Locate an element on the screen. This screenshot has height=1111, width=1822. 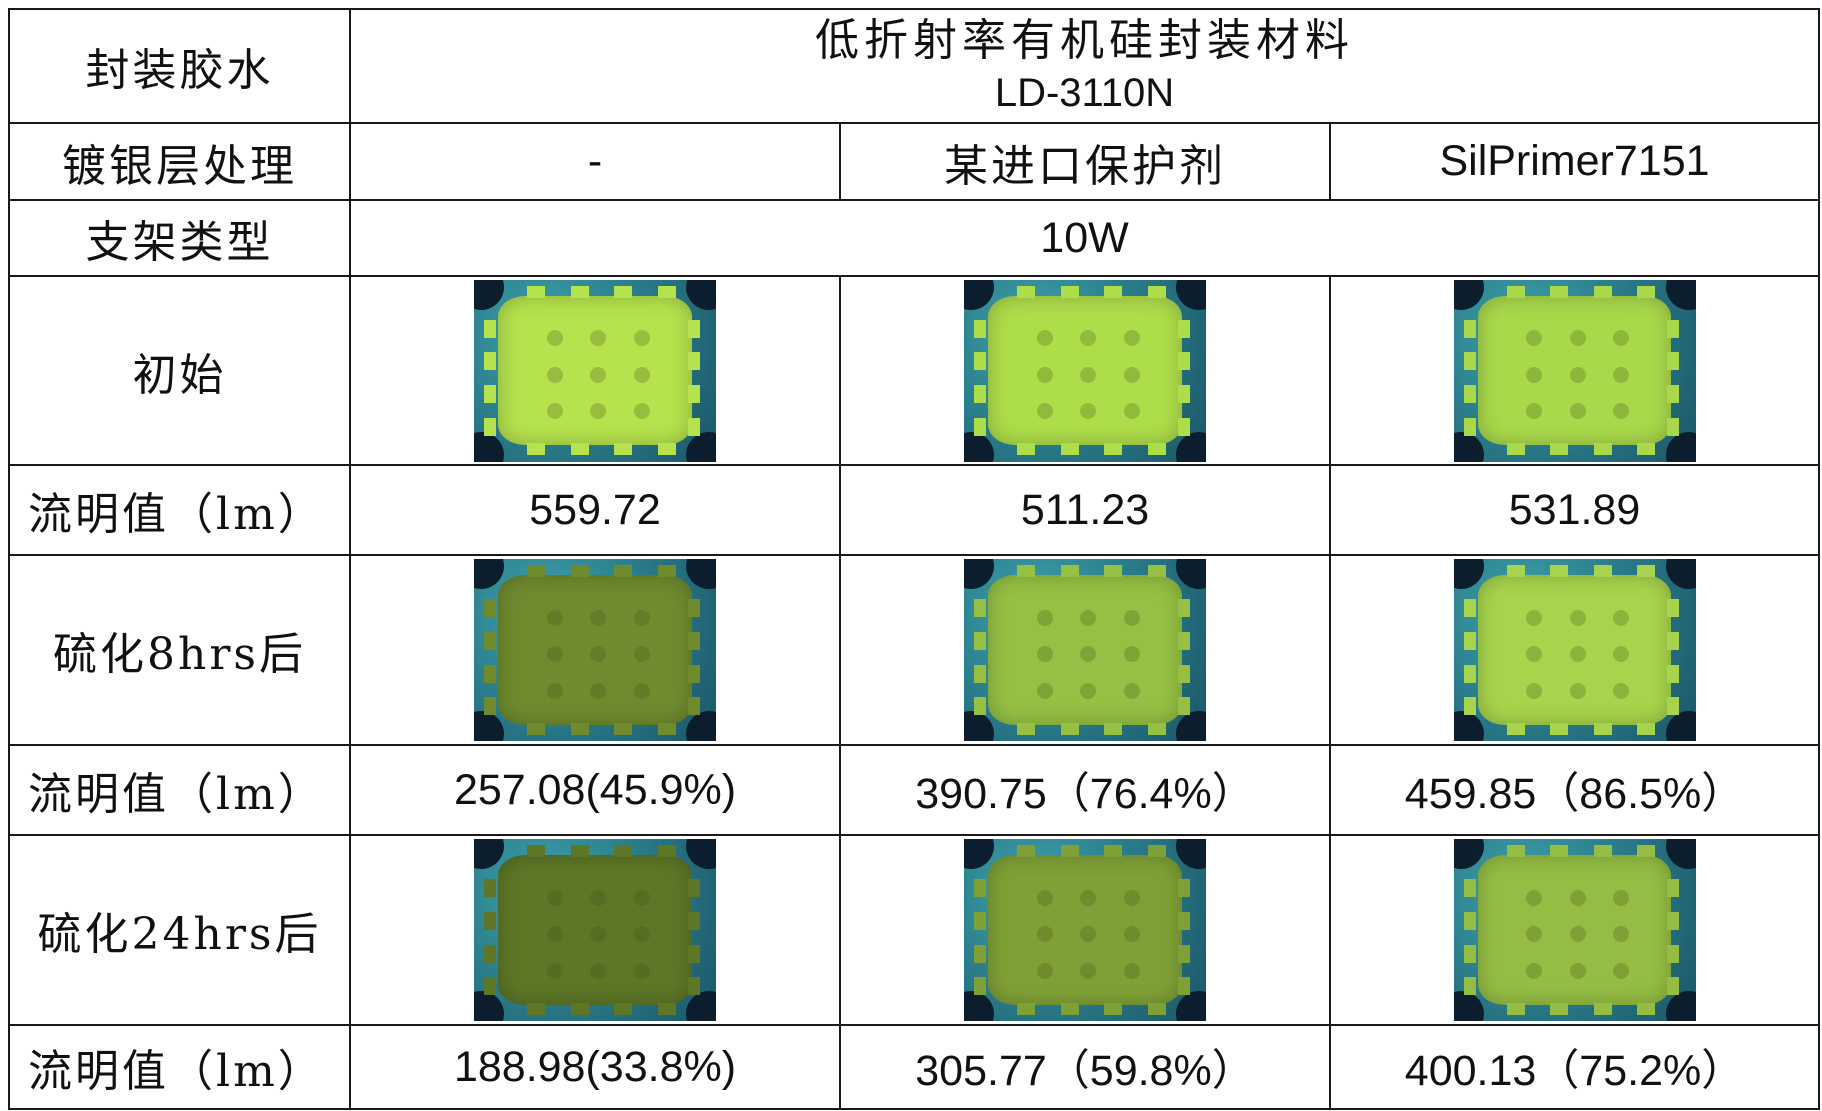
led-photo-initial is located at coordinates (1574, 370).